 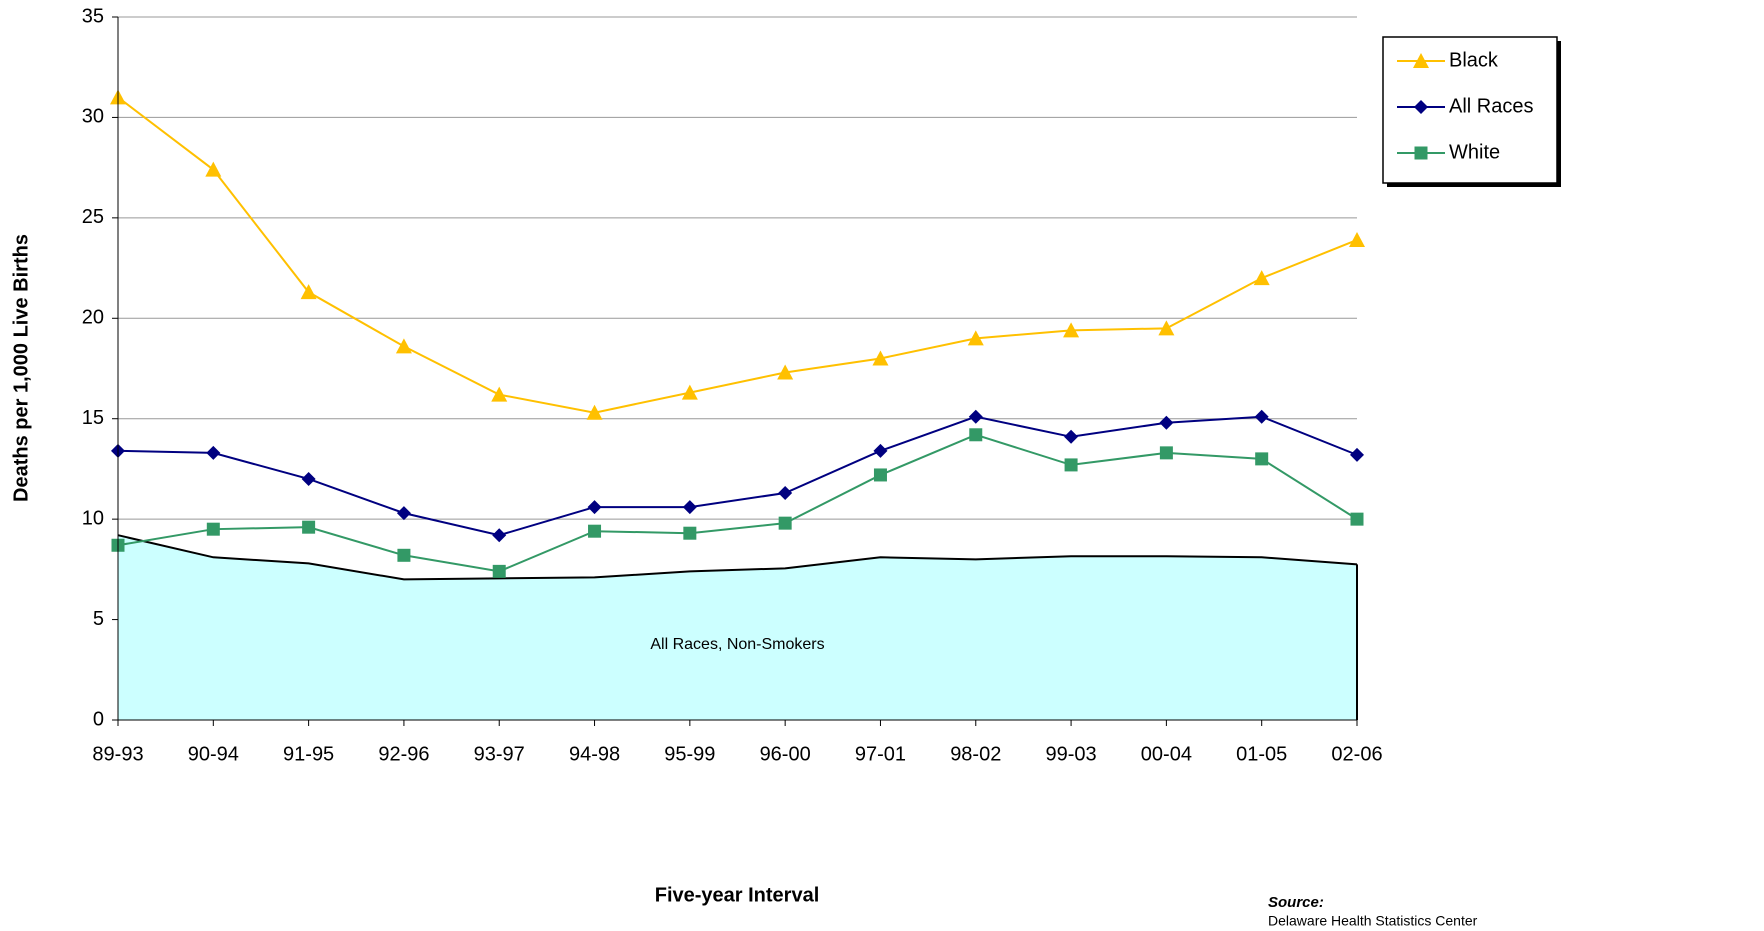 What do you see at coordinates (499, 754) in the screenshot?
I see `x-tick-label: 93-97` at bounding box center [499, 754].